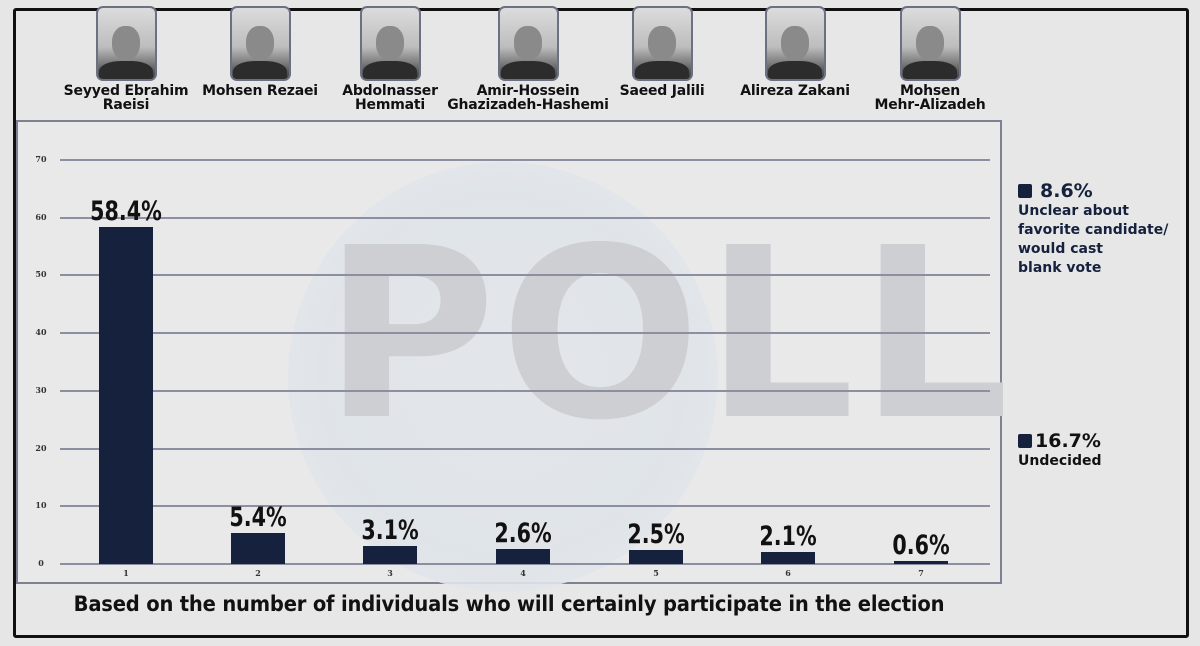  Describe the element at coordinates (126, 98) in the screenshot. I see `candidate-name: Seyyed Ebrahim Raeisi` at that location.